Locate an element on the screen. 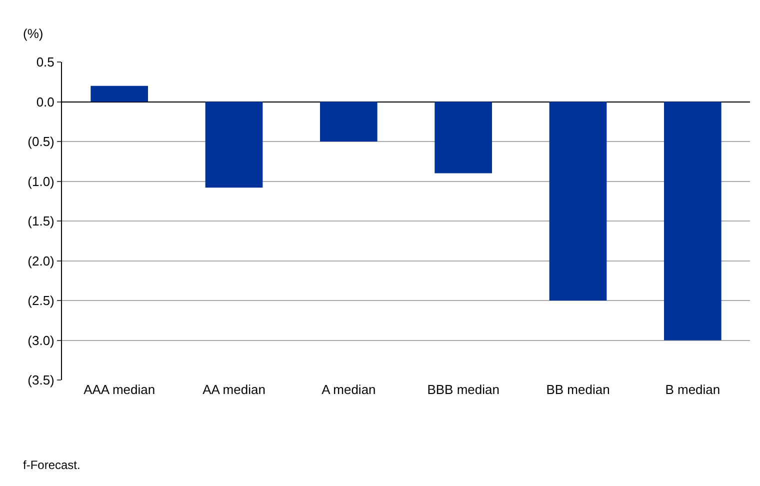  x-tick-label: AA median is located at coordinates (234, 389).